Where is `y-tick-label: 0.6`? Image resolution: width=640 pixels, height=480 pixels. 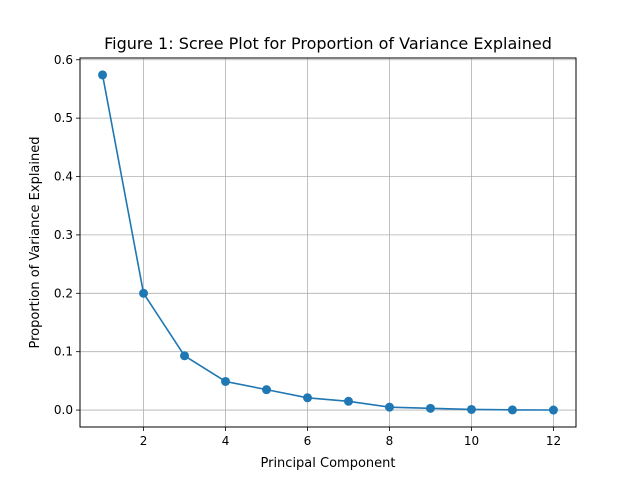
y-tick-label: 0.6 is located at coordinates (63, 60).